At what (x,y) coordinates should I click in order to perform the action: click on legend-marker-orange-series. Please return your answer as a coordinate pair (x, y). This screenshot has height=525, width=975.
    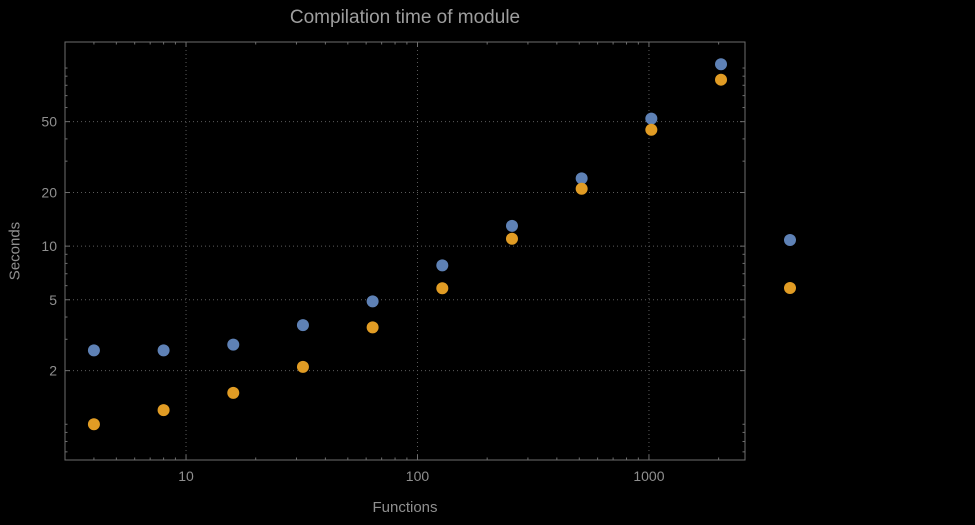
    Looking at the image, I should click on (790, 288).